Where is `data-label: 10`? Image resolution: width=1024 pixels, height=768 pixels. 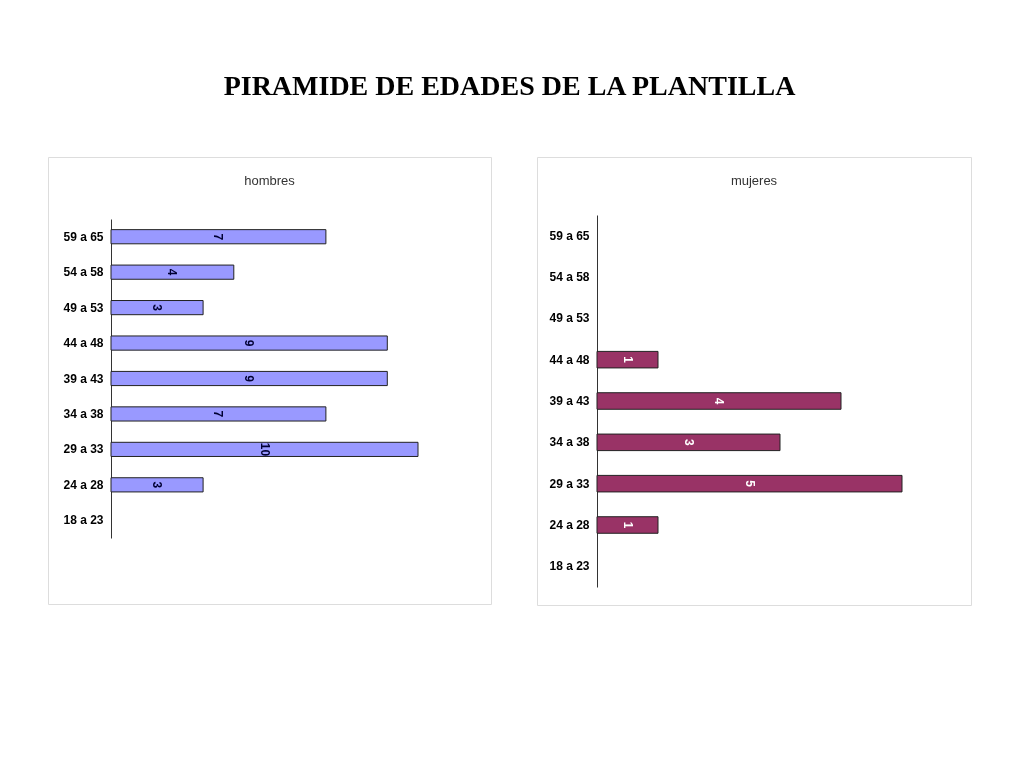
data-label: 10 is located at coordinates (264, 449).